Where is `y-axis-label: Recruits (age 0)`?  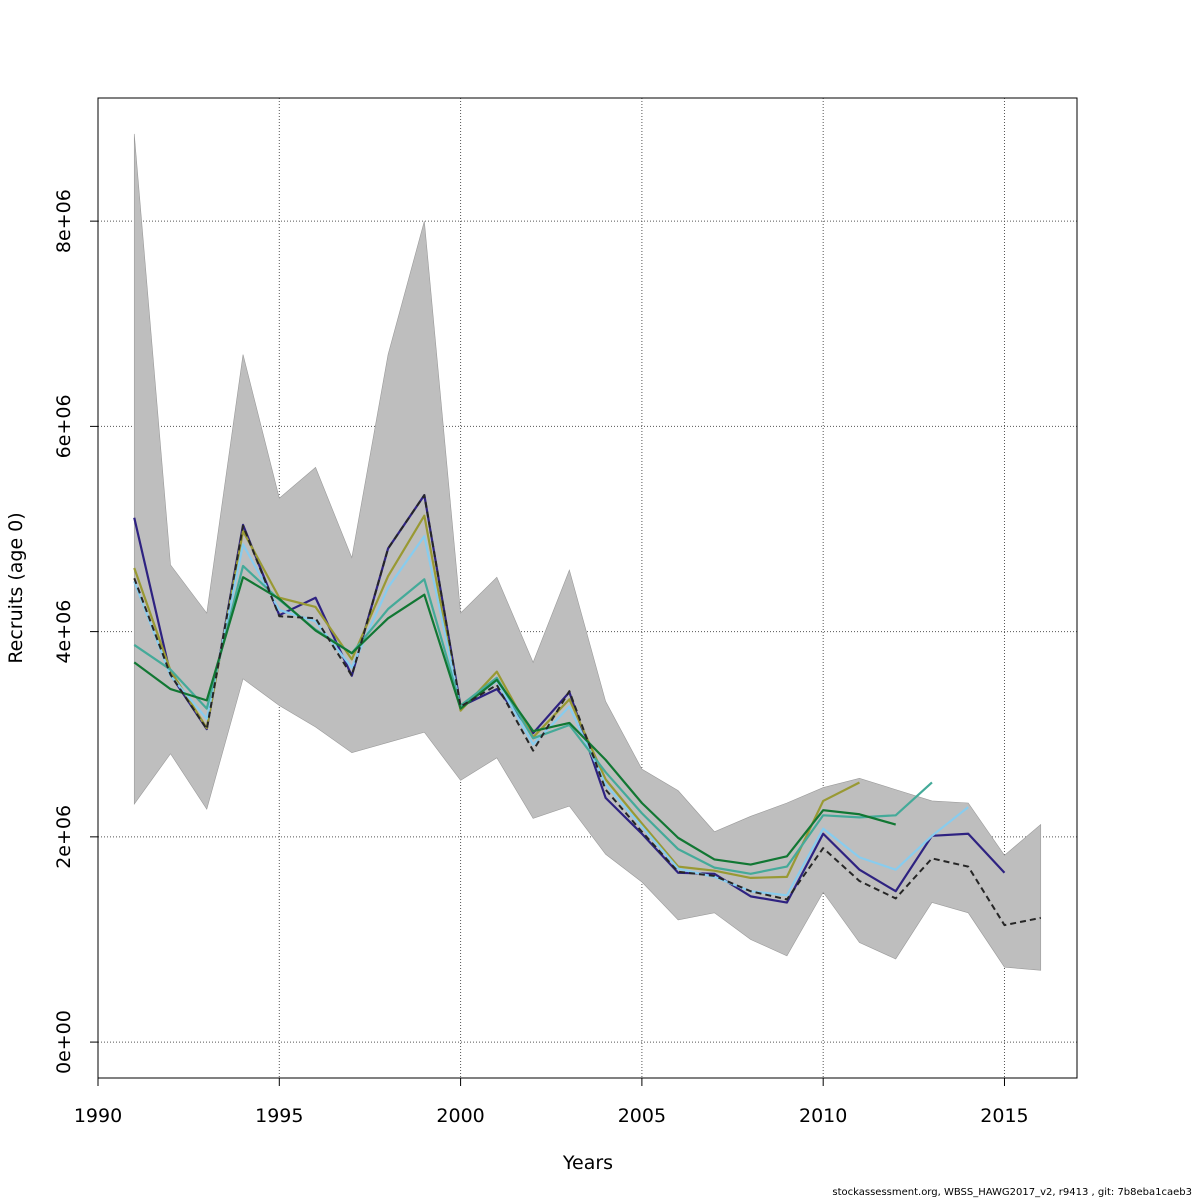 y-axis-label: Recruits (age 0) is located at coordinates (16, 587).